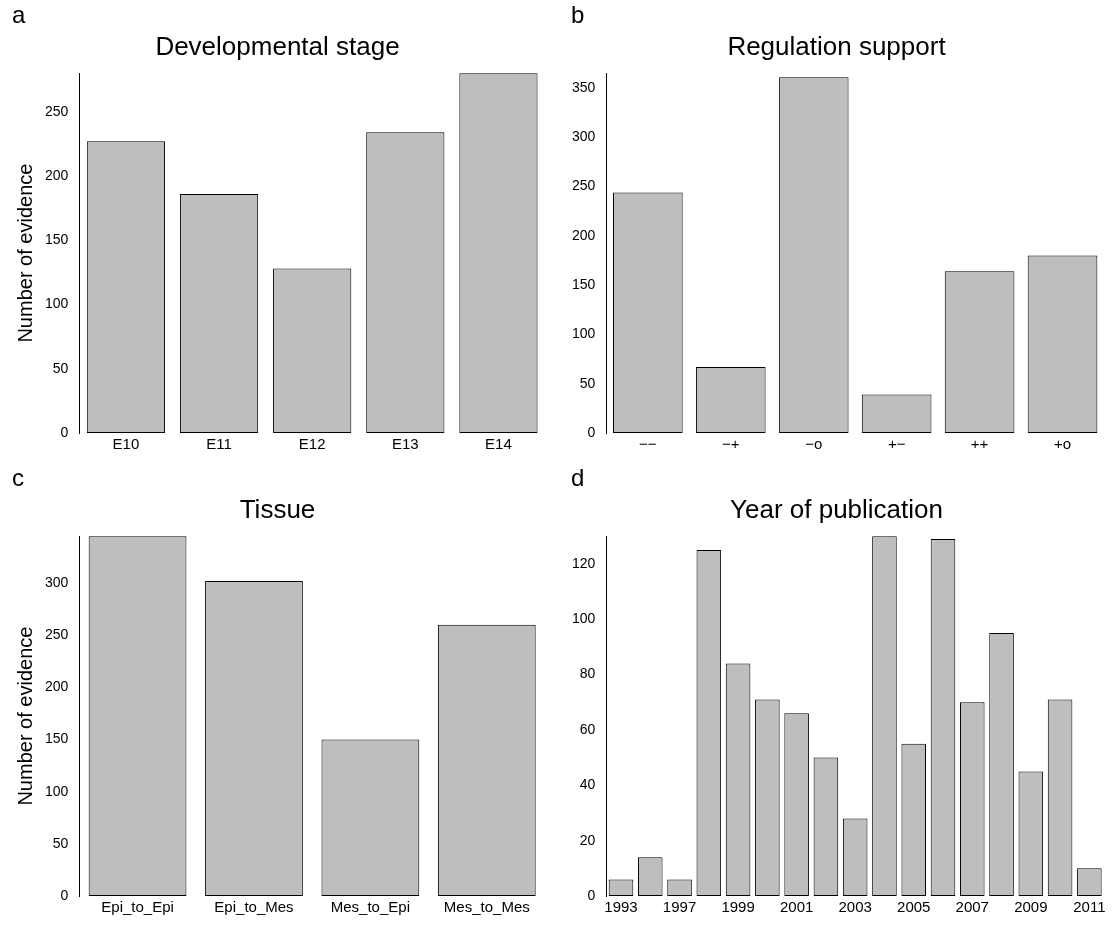 The width and height of the screenshot is (1119, 926). What do you see at coordinates (1089, 907) in the screenshot?
I see `x-tick-label: 2011` at bounding box center [1089, 907].